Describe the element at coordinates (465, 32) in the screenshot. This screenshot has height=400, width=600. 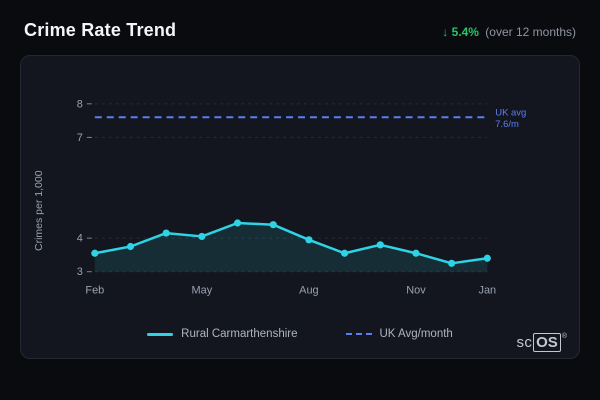
I see `delta-value: 5.4%` at that location.